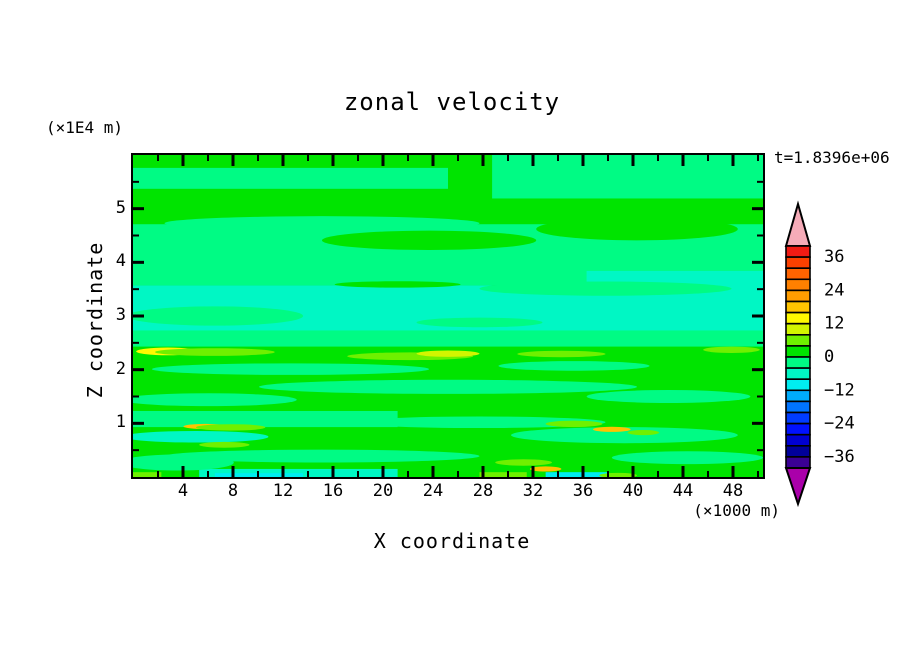 Image resolution: width=904 pixels, height=654 pixels. What do you see at coordinates (819, 354) in the screenshot?
I see `colorbar: 36 24 12 0 −12 −24 −36` at bounding box center [819, 354].